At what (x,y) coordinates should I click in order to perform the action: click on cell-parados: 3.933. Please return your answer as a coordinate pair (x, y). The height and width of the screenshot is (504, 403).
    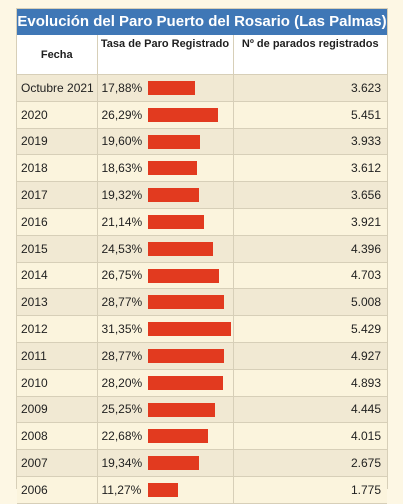
    Looking at the image, I should click on (310, 142).